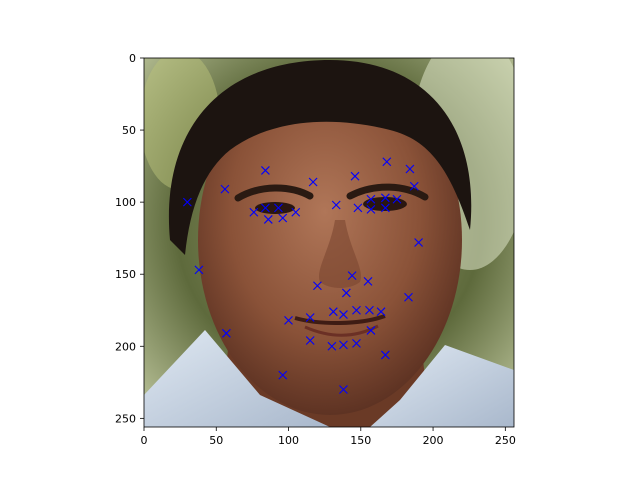 The height and width of the screenshot is (480, 640). Describe the element at coordinates (125, 202) in the screenshot. I see `y-tick-label: 100` at that location.